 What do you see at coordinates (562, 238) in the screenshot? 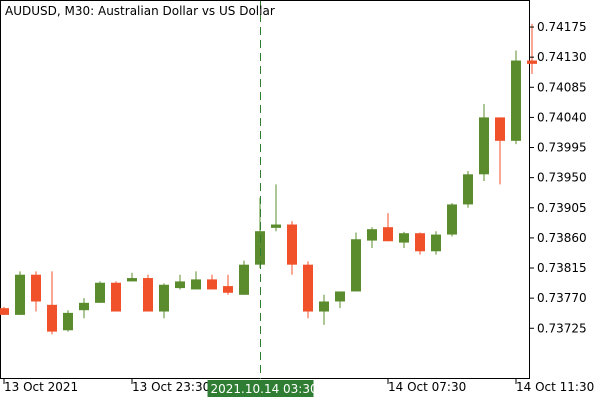
I see `y-tick-label: 0.73860` at bounding box center [562, 238].